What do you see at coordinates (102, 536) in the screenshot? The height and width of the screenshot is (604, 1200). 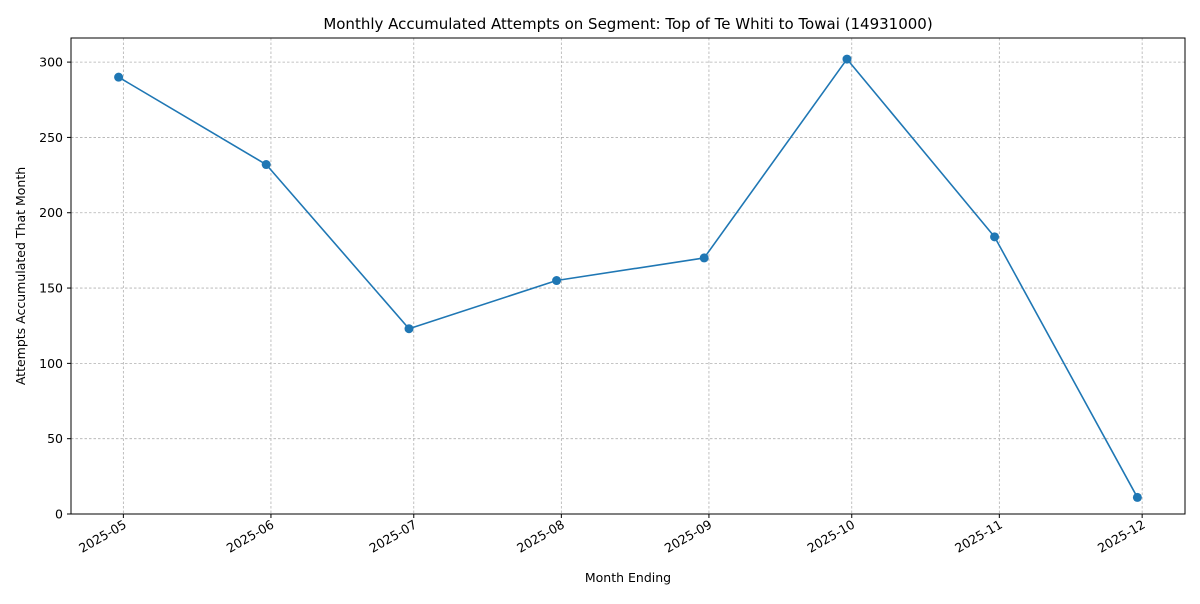 I see `x-tick-label: 2025-05` at bounding box center [102, 536].